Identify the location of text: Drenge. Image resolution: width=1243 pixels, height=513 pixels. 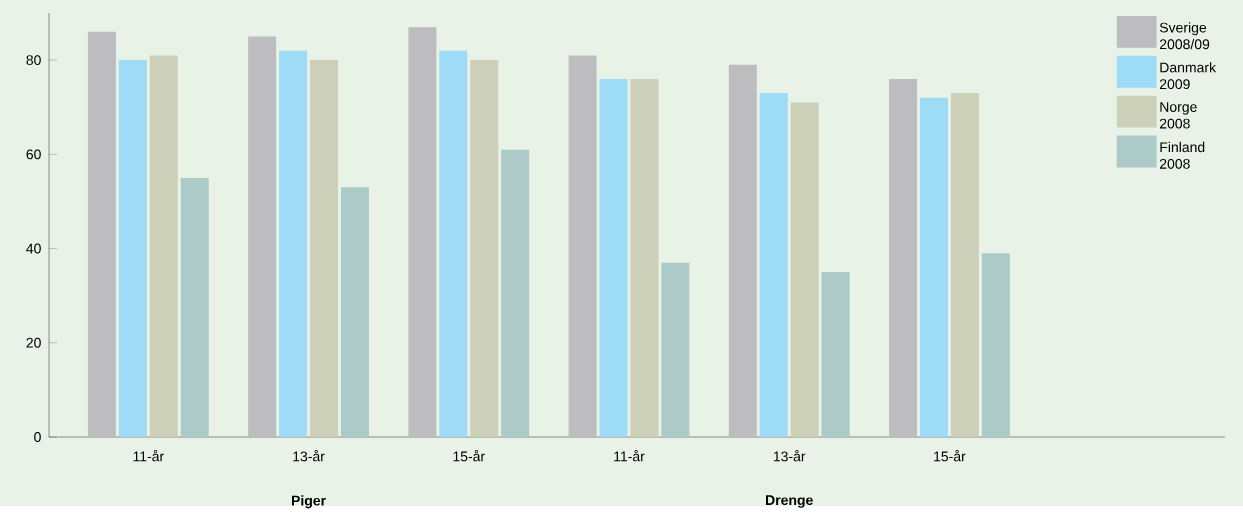
(789, 501).